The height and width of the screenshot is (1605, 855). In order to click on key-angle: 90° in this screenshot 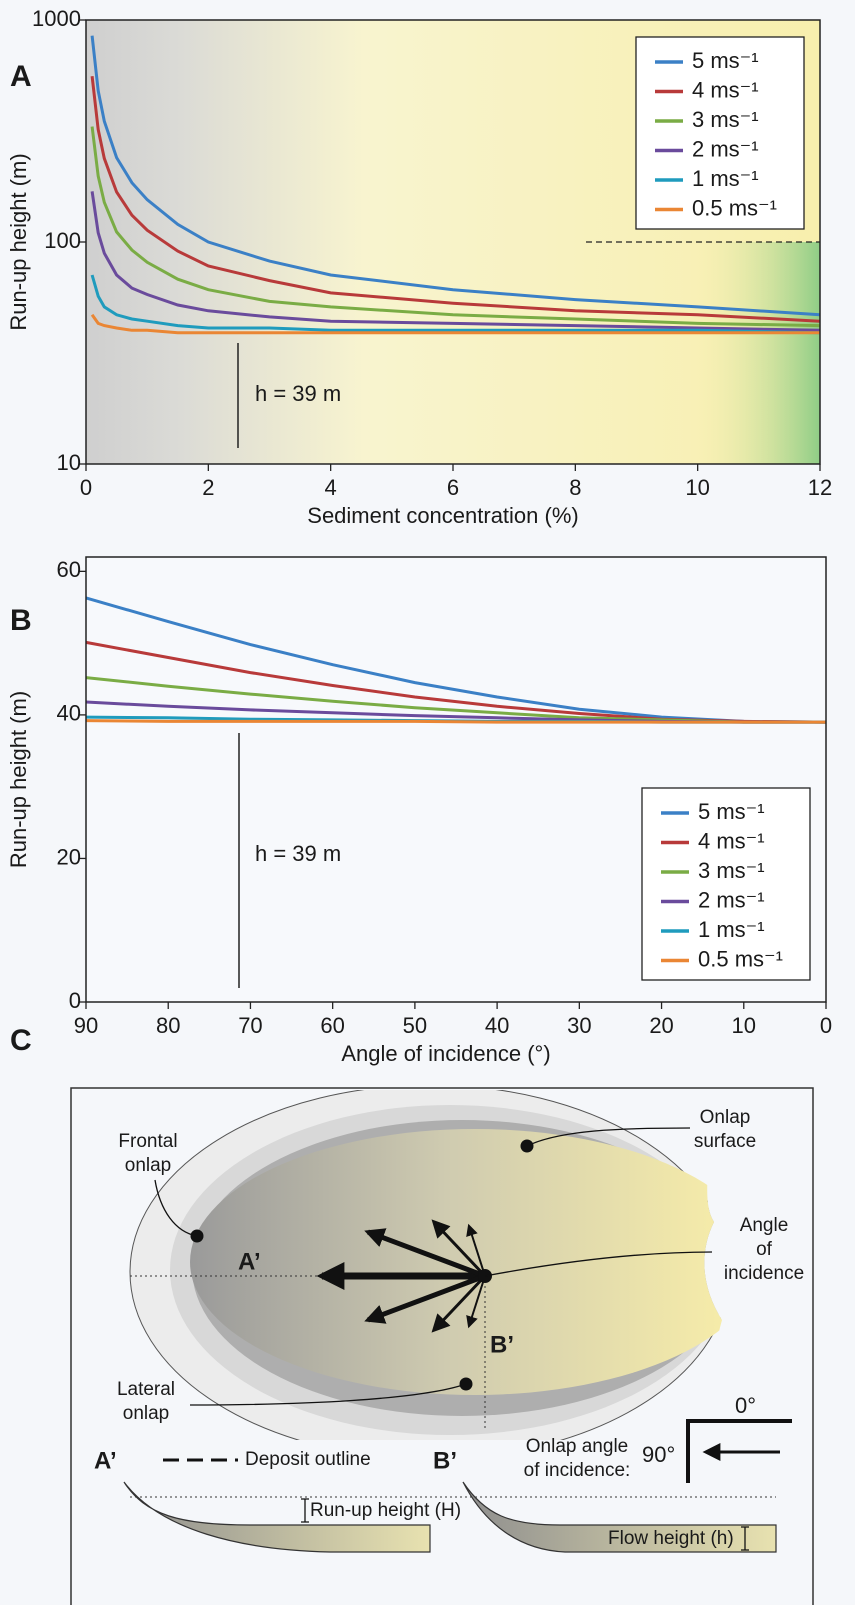, I will do `click(658, 1454)`.